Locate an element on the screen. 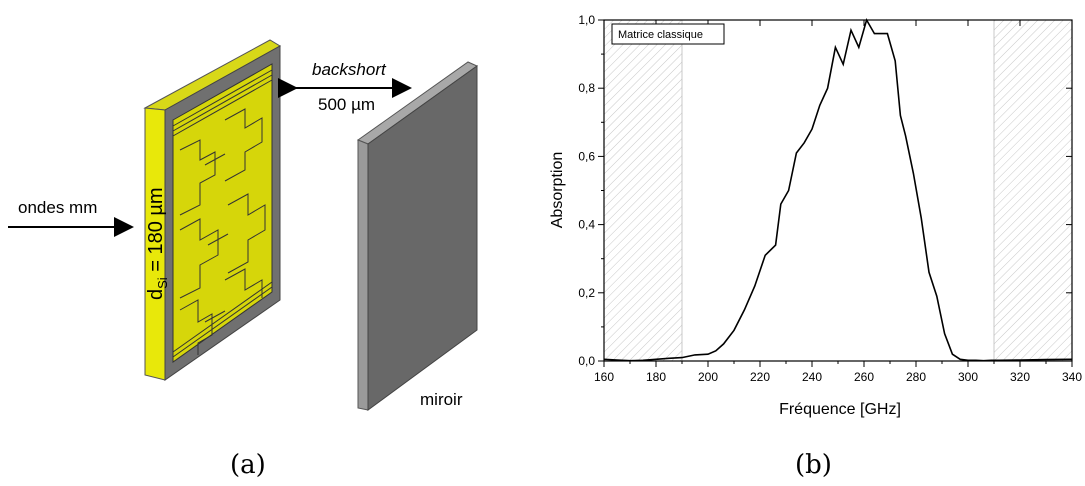  input-waves-label: ondes mm is located at coordinates (57, 207).